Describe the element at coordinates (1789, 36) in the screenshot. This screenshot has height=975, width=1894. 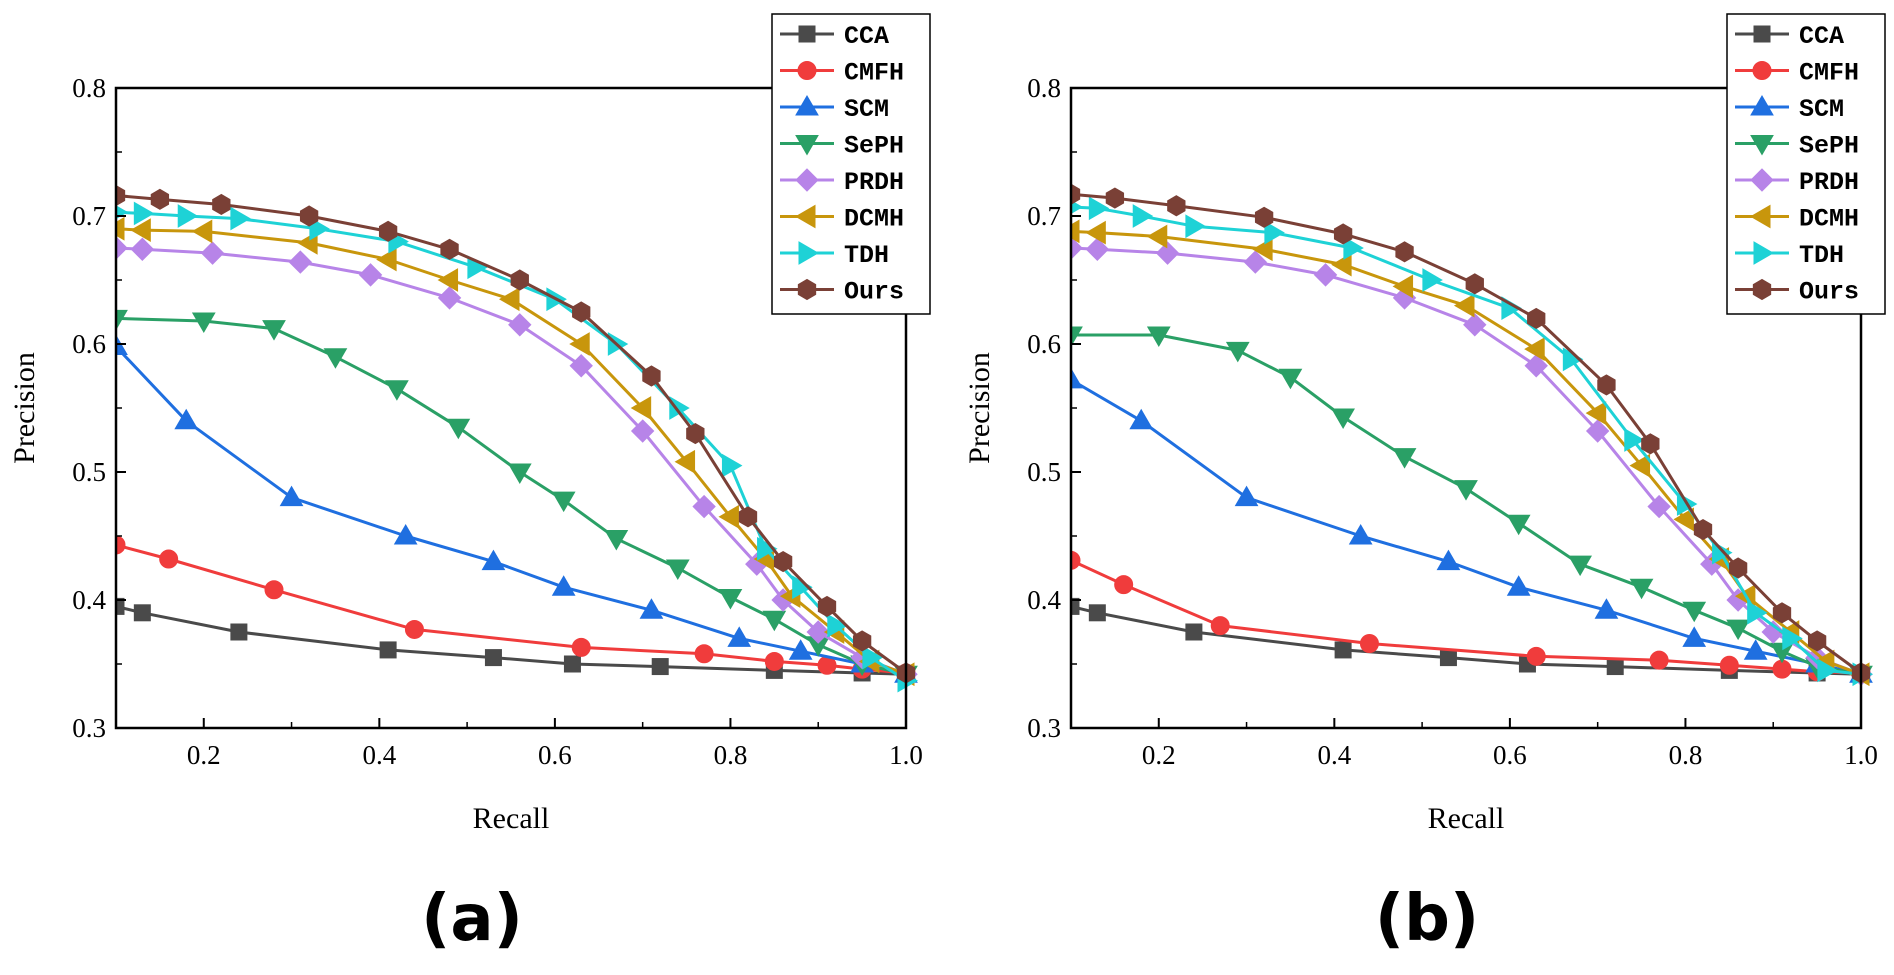
I see `legend-item-cca: CCA` at that location.